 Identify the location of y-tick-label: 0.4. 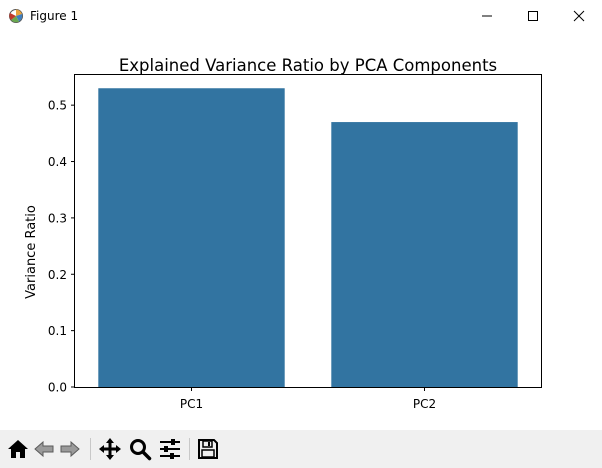
(57, 162).